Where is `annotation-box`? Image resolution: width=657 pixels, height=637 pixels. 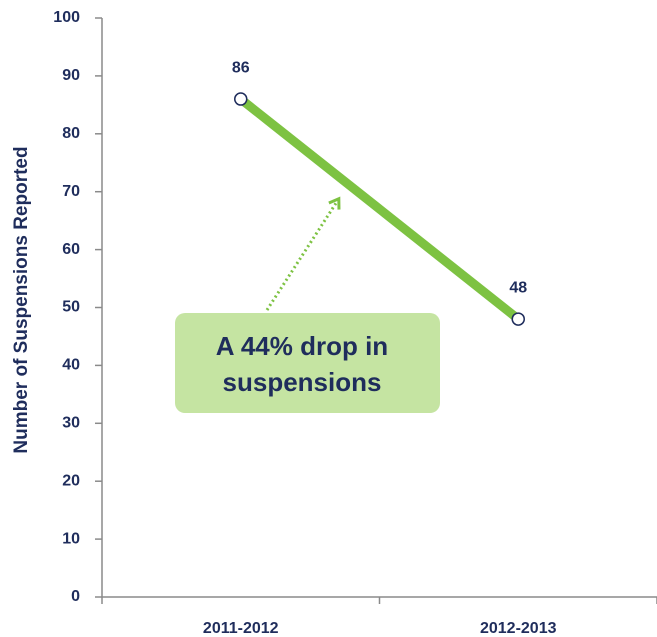
annotation-box is located at coordinates (307, 363).